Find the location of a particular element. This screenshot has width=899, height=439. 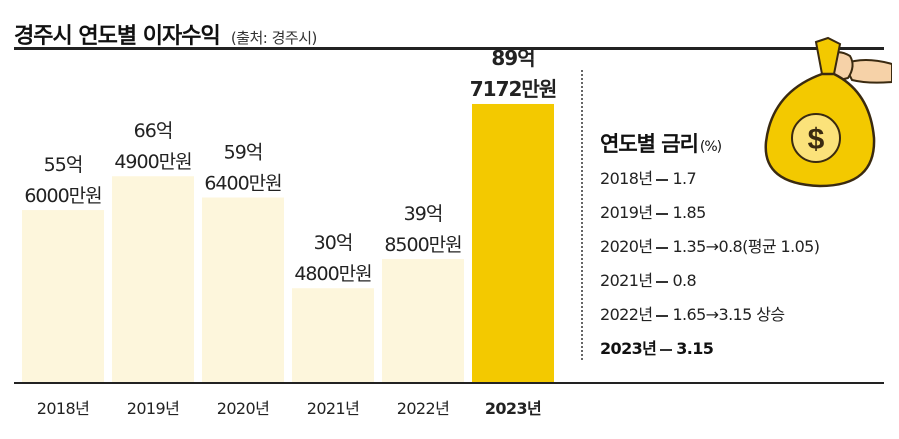

rate-value: 1.35→0.8(평균 1.05) is located at coordinates (746, 246).